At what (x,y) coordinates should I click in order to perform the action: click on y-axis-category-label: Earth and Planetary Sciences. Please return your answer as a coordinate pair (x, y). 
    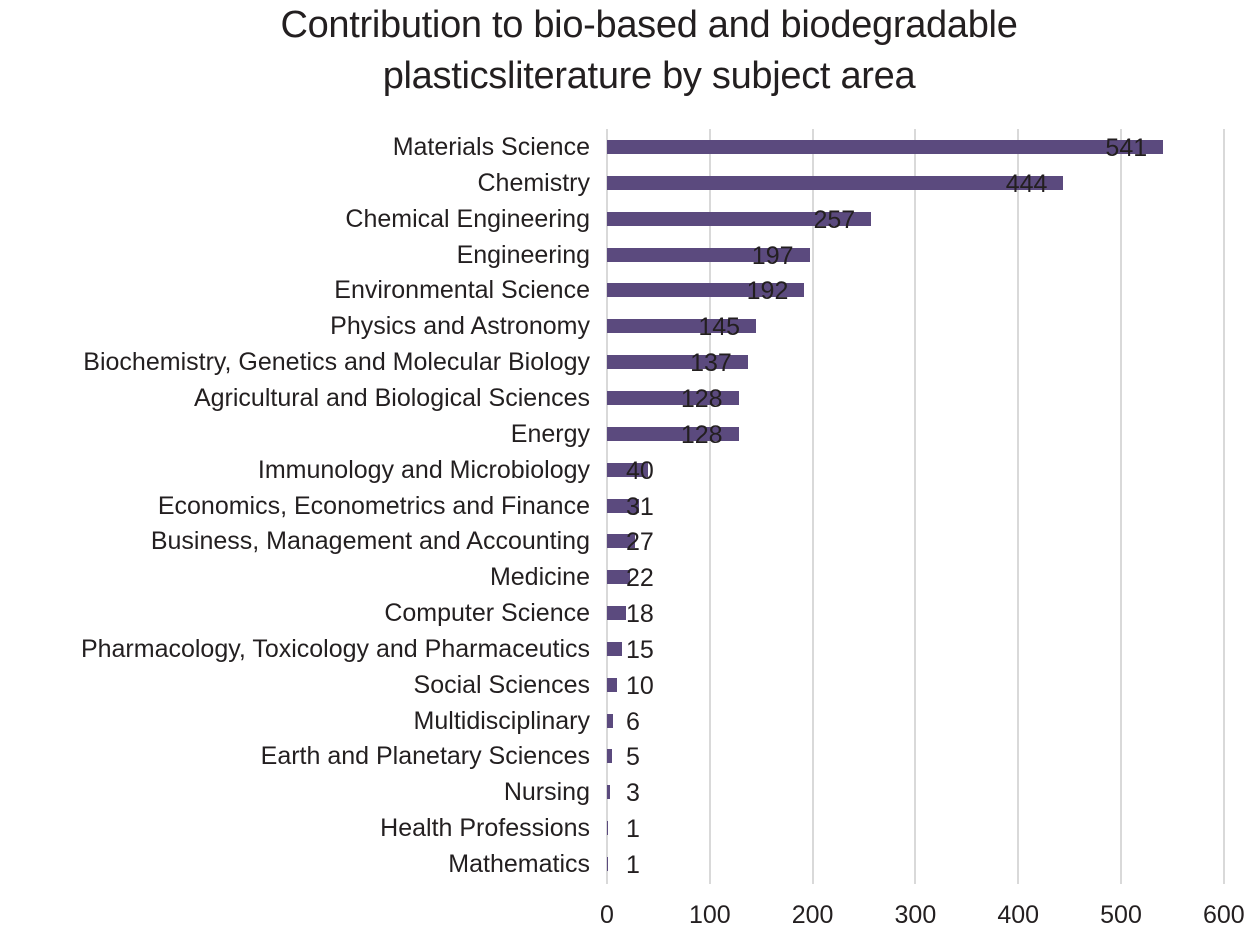
    Looking at the image, I should click on (425, 756).